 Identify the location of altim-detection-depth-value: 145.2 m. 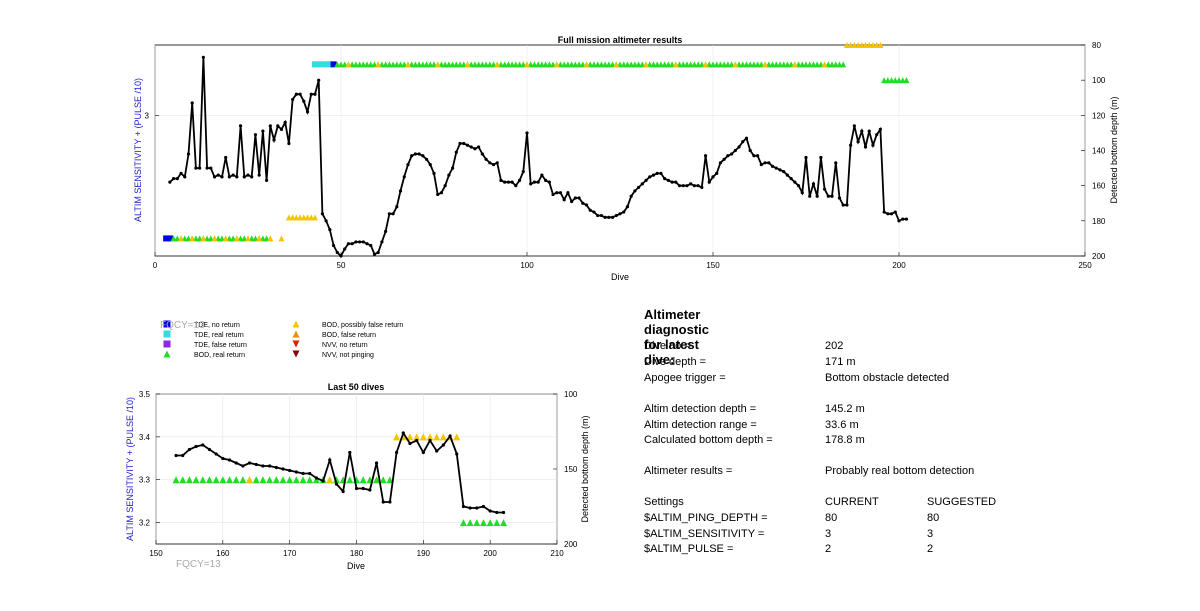
(845, 409).